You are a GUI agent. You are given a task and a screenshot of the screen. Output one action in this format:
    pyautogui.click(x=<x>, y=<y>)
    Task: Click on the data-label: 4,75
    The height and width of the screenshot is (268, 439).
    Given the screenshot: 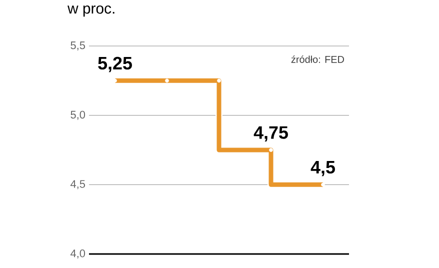 What is the action you would take?
    pyautogui.click(x=271, y=134)
    